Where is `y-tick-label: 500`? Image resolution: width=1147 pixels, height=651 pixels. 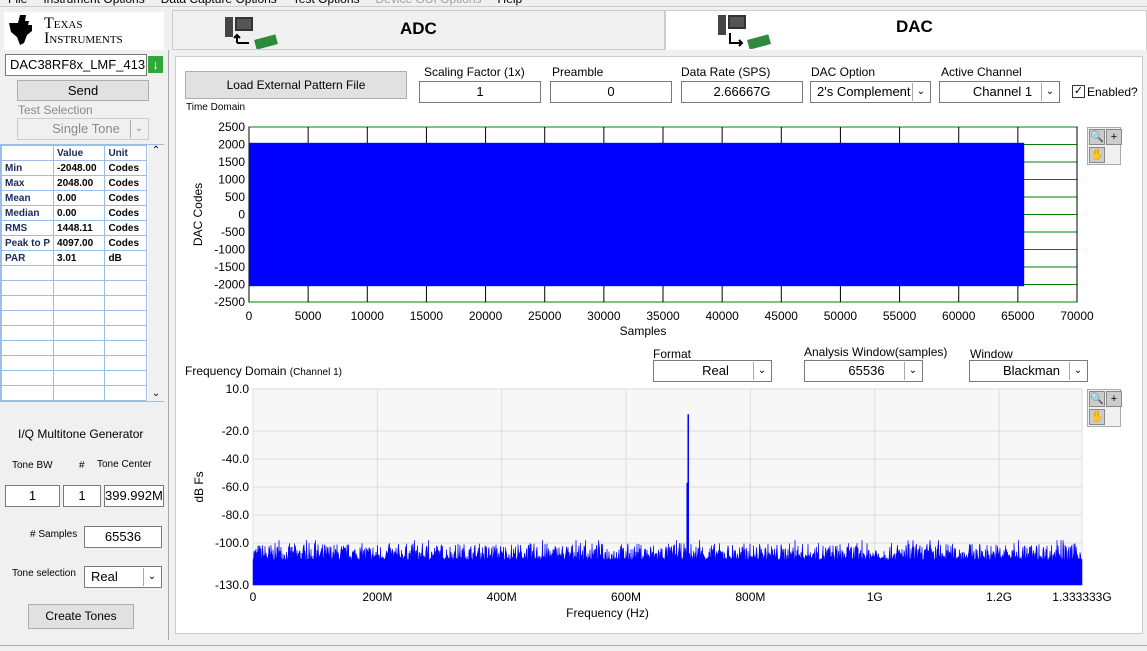 y-tick-label: 500 is located at coordinates (235, 197).